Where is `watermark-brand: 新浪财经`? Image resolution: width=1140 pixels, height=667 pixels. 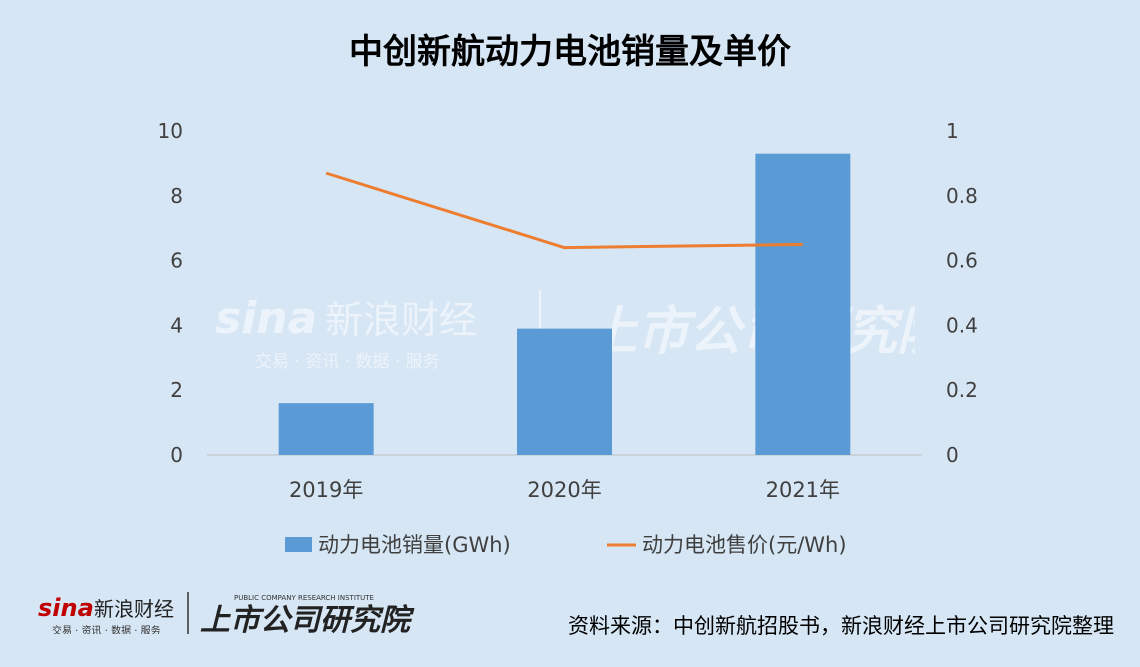 watermark-brand: 新浪财经 is located at coordinates (401, 320).